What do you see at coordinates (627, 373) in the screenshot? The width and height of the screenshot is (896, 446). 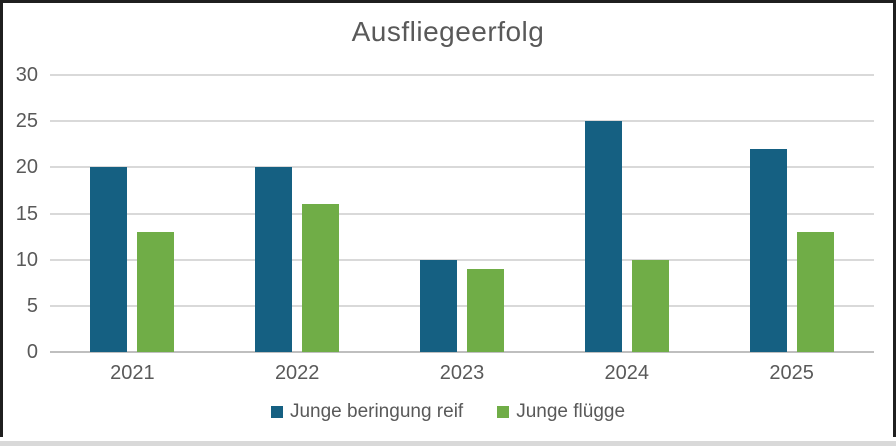 I see `x-axis-tick-label-2024: 2024` at bounding box center [627, 373].